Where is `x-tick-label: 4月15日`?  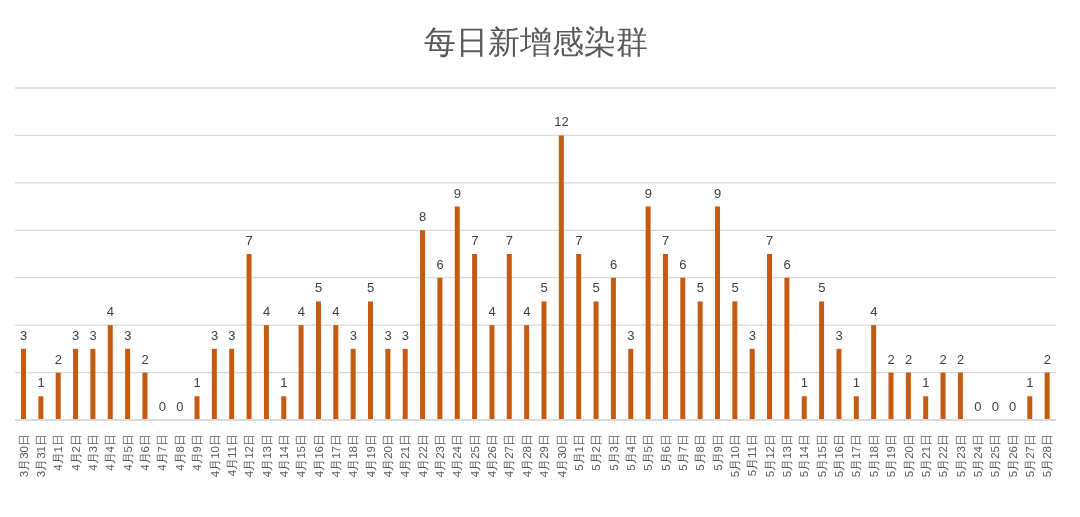
x-tick-label: 4月15日 is located at coordinates (301, 456).